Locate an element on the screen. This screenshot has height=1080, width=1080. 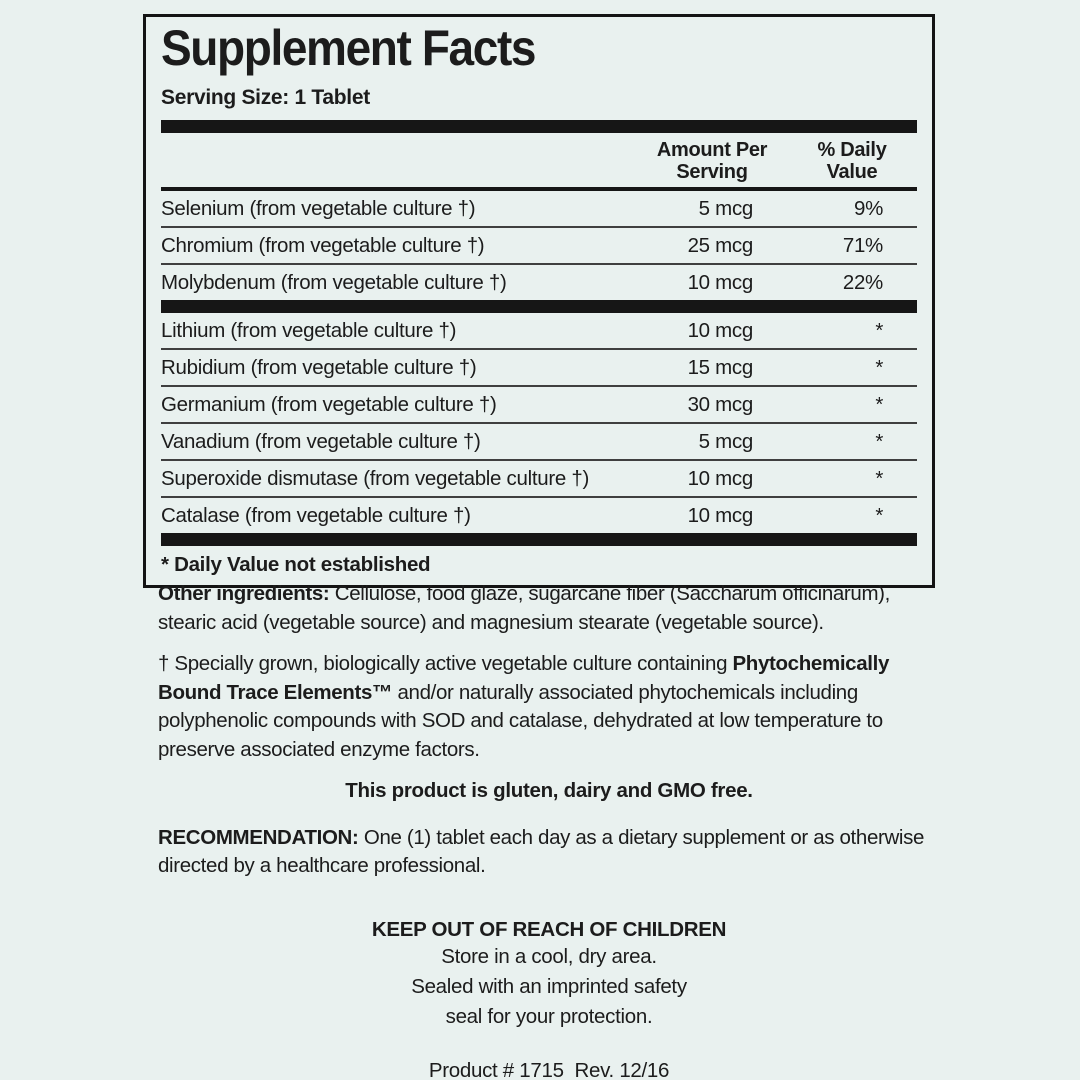
column-header-amount: Amount Per Serving is located at coordinates (712, 161).